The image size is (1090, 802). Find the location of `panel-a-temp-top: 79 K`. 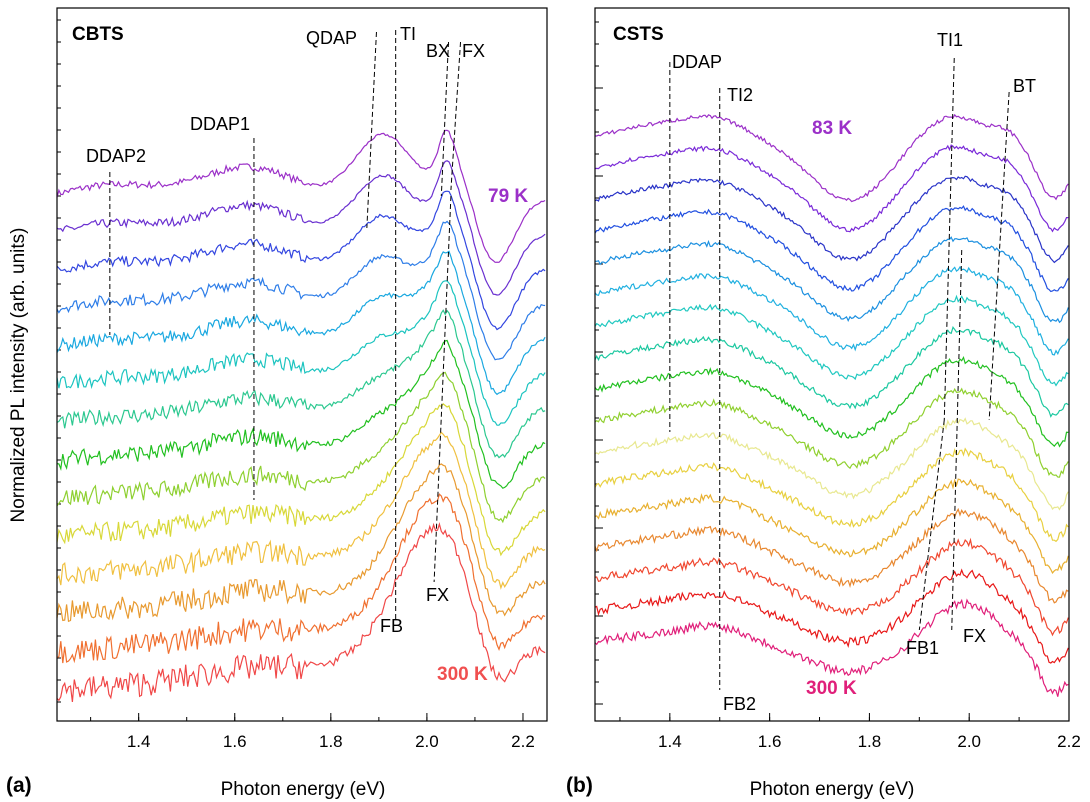

panel-a-temp-top: 79 K is located at coordinates (508, 196).